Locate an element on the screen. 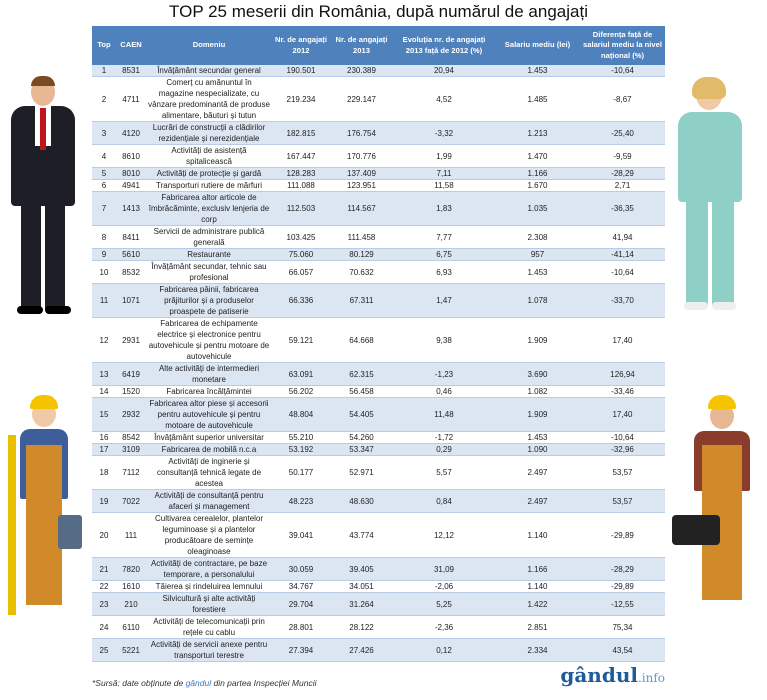 The image size is (767, 700). cell-top: 3 is located at coordinates (104, 133).